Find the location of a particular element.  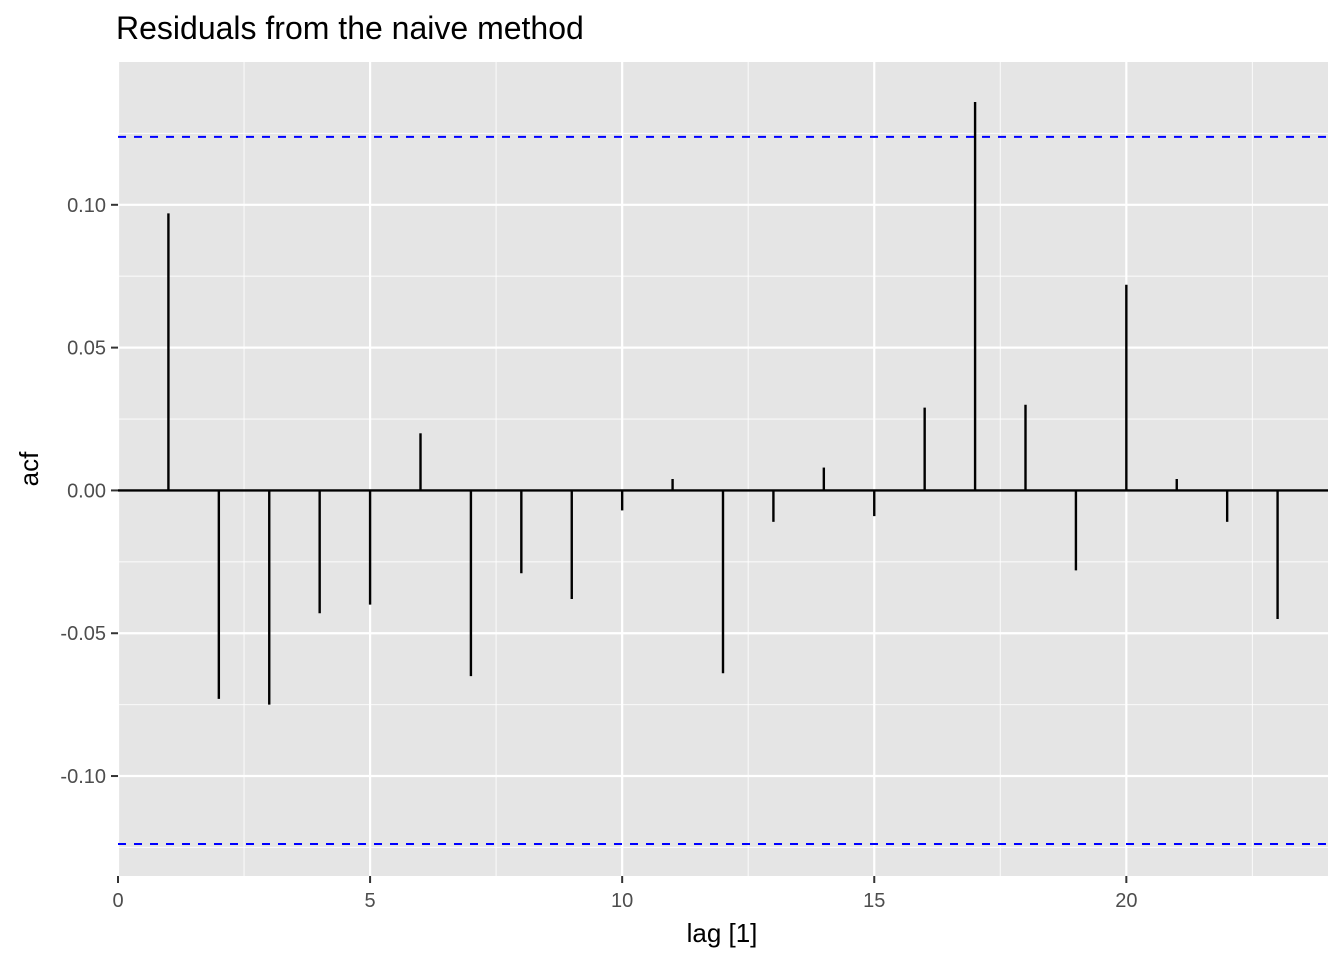

x-tick-label: 5 is located at coordinates (370, 901).